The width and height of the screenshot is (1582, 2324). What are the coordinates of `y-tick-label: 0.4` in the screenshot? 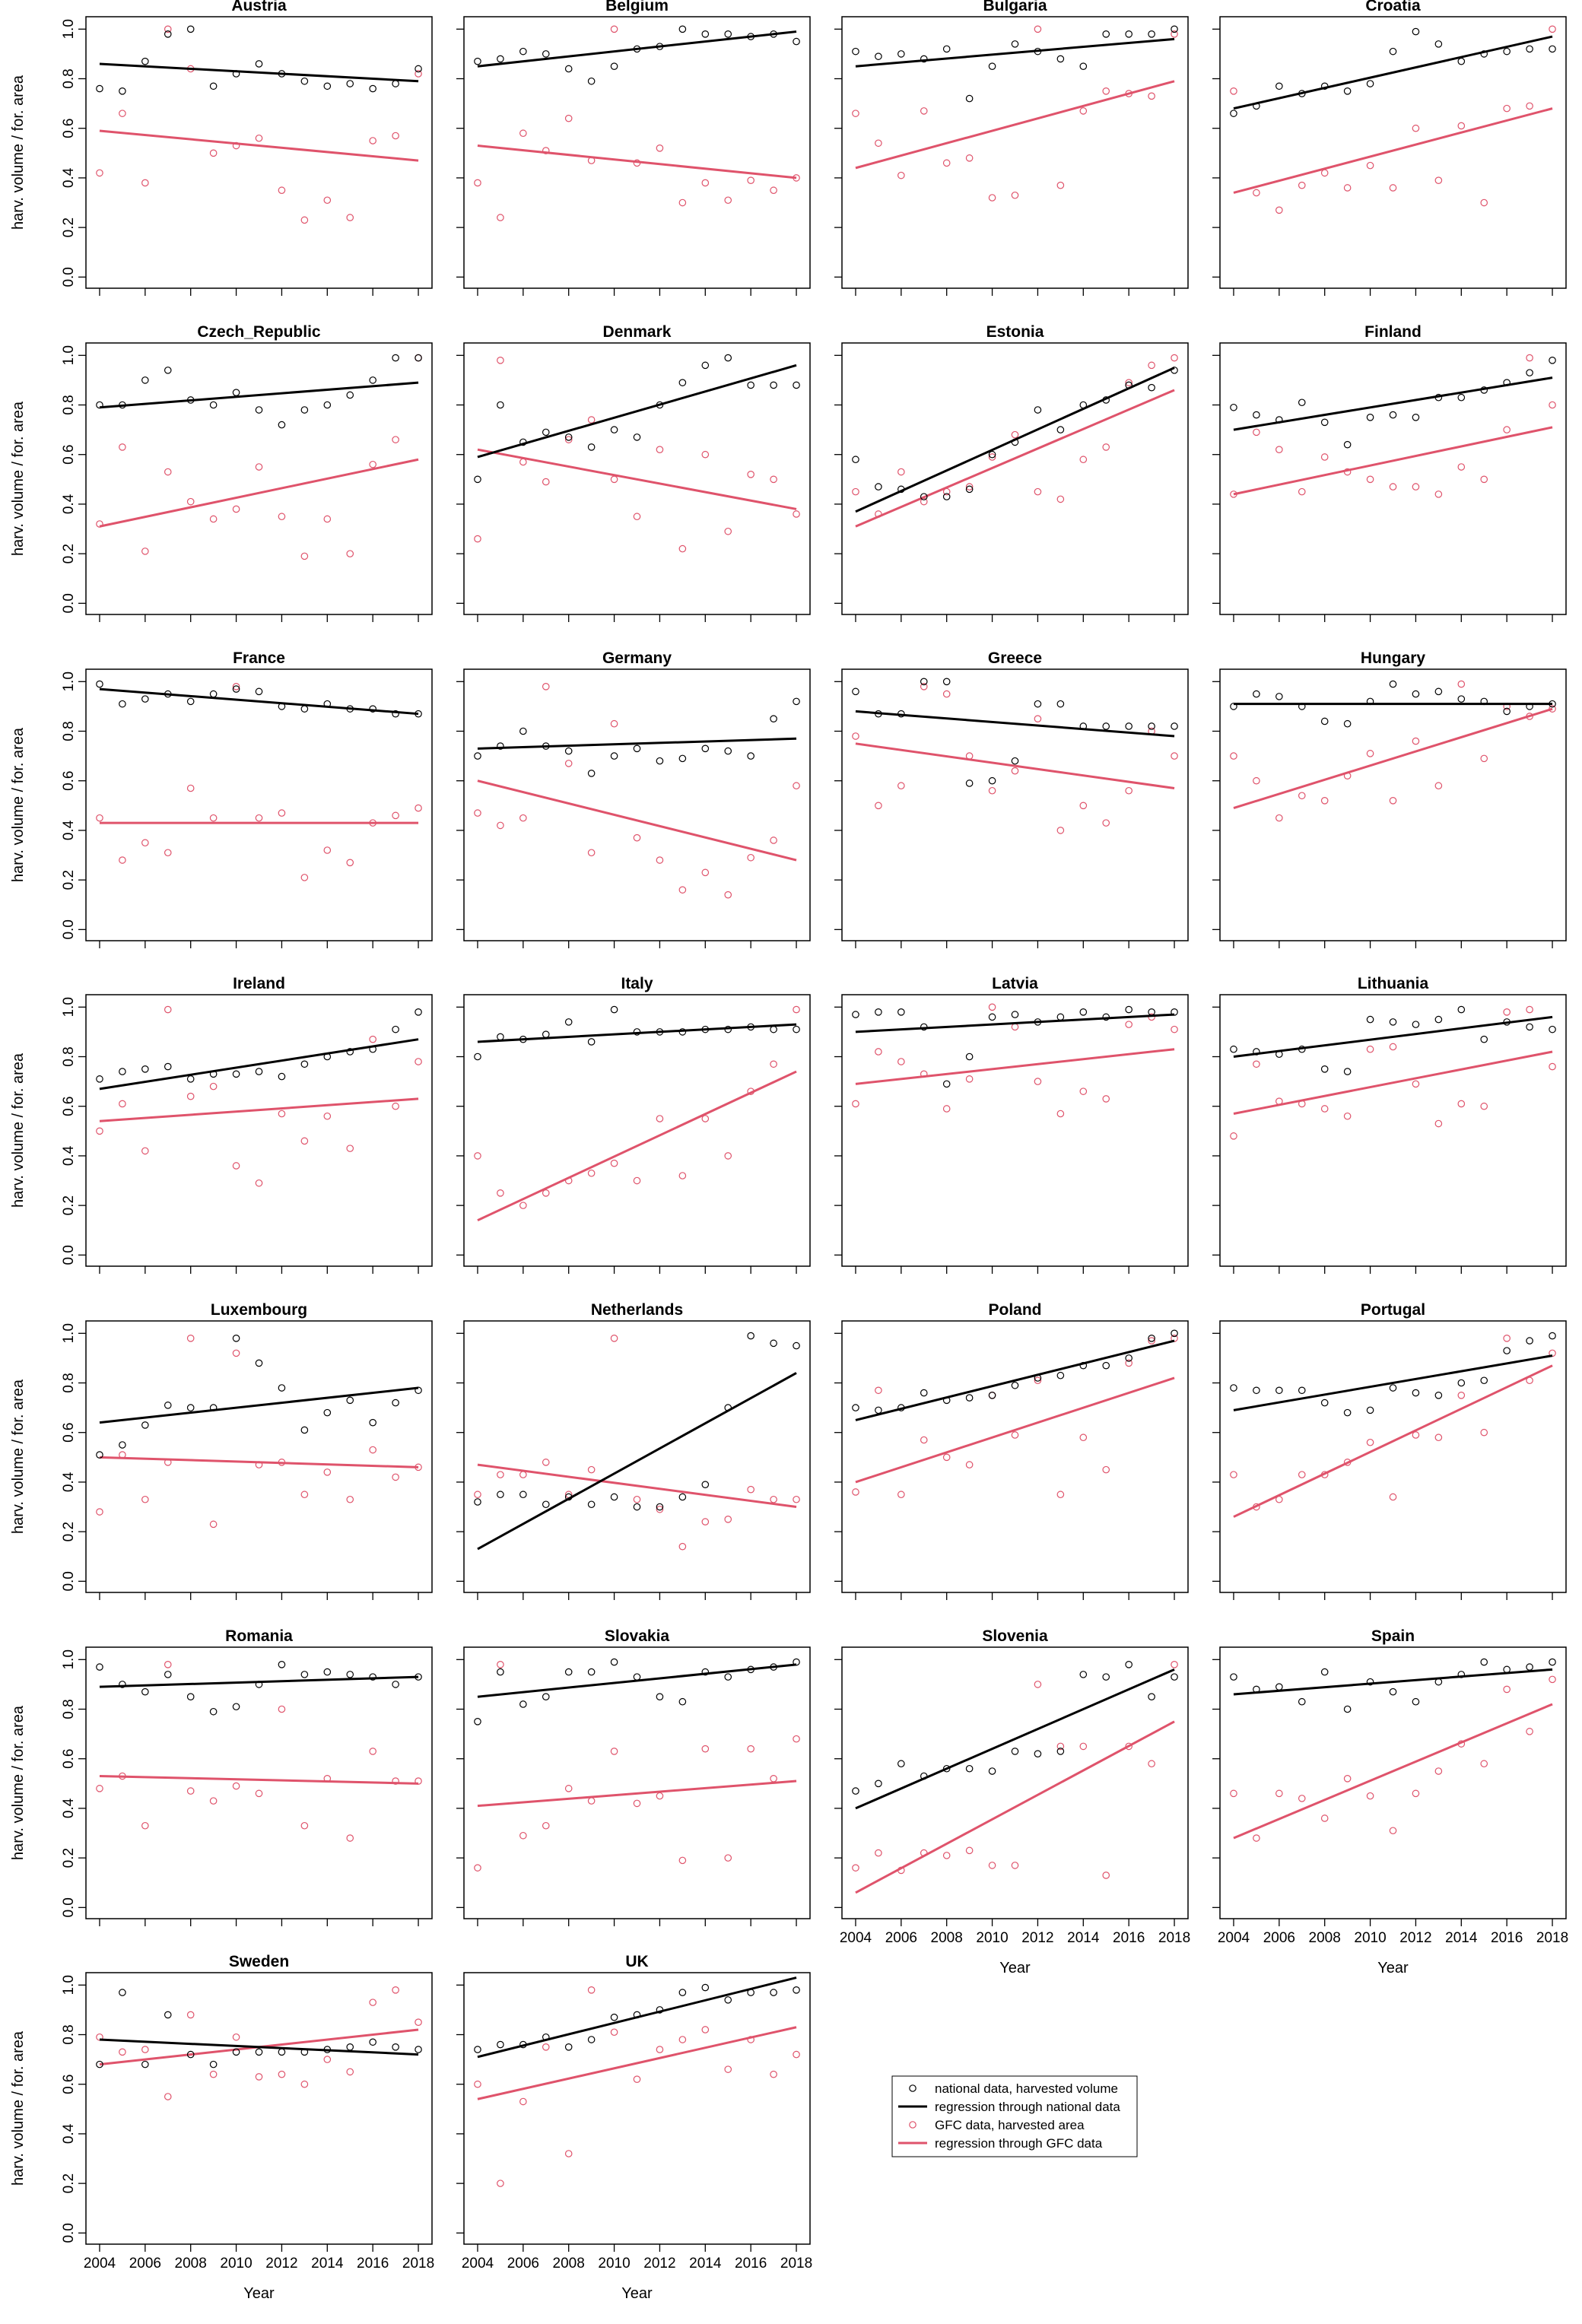 It's located at (69, 830).